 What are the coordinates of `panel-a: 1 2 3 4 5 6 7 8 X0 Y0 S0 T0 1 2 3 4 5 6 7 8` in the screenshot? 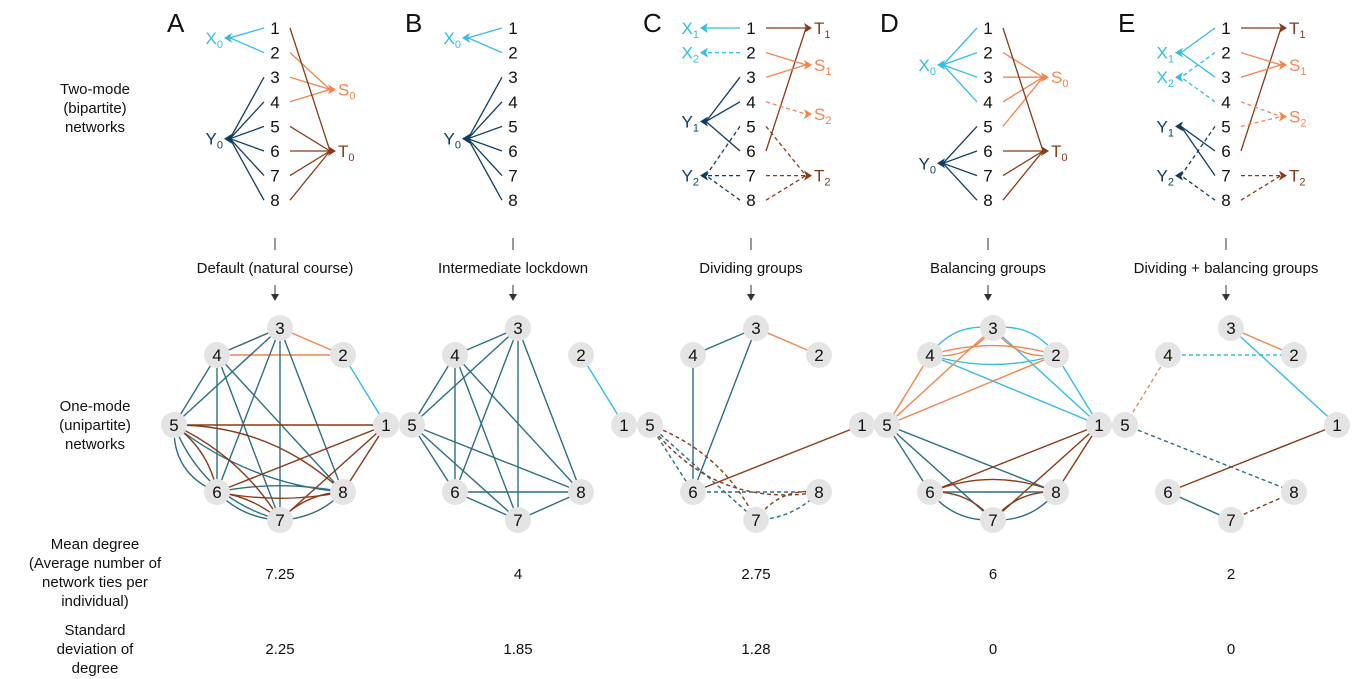 It's located at (280, 276).